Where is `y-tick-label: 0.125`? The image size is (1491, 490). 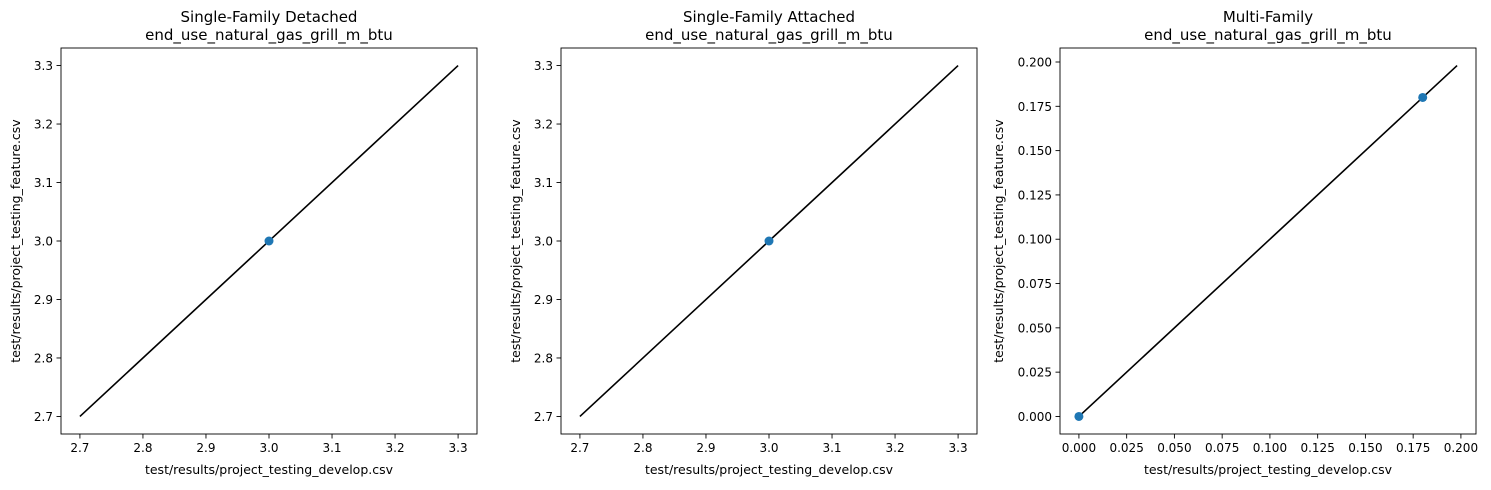
y-tick-label: 0.125 is located at coordinates (1035, 195).